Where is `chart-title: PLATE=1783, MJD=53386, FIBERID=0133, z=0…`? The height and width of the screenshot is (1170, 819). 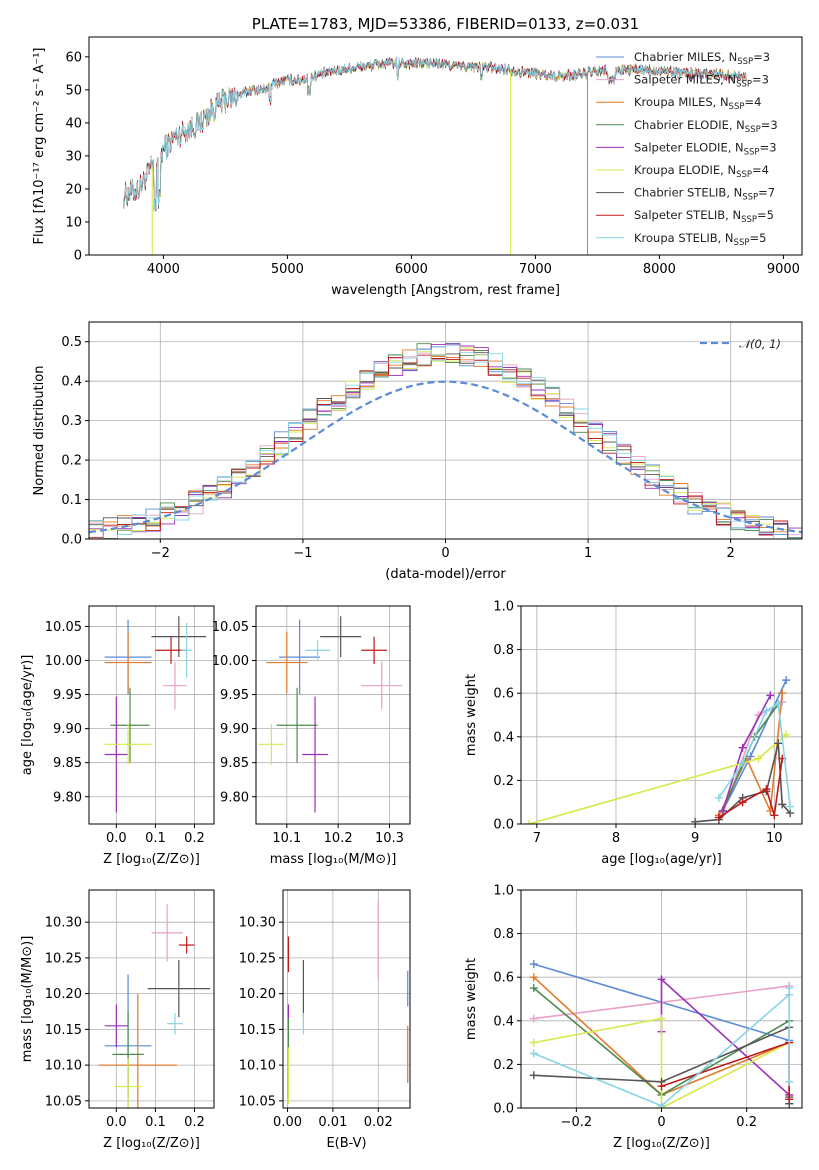
chart-title: PLATE=1783, MJD=53386, FIBERID=0133, z=0… is located at coordinates (445, 24).